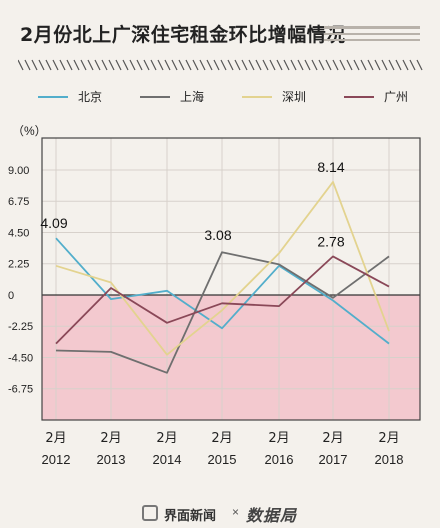  I want to click on legend-label-beijing: 北京, so click(90, 97).